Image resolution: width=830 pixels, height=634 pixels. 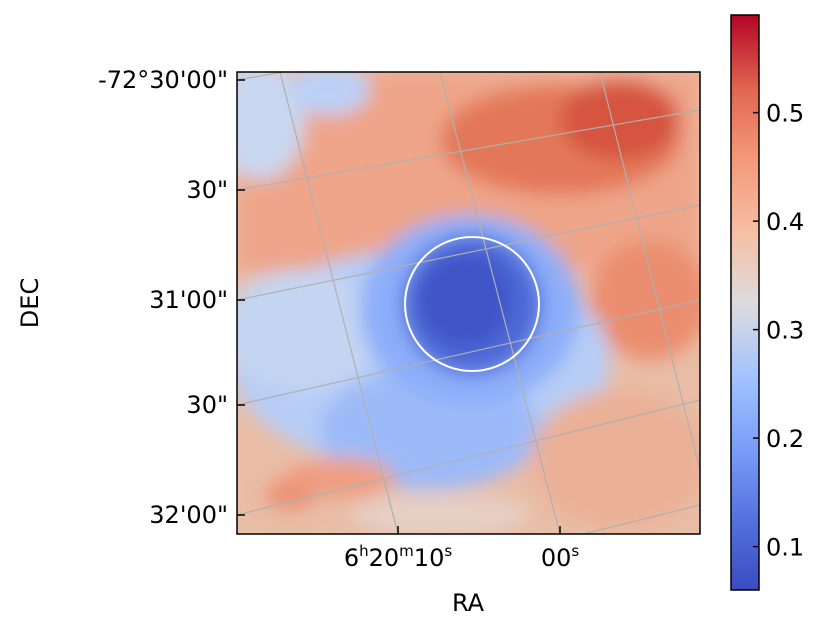 I want to click on colorbar-tick-label-4: 0.5, so click(x=785, y=114).